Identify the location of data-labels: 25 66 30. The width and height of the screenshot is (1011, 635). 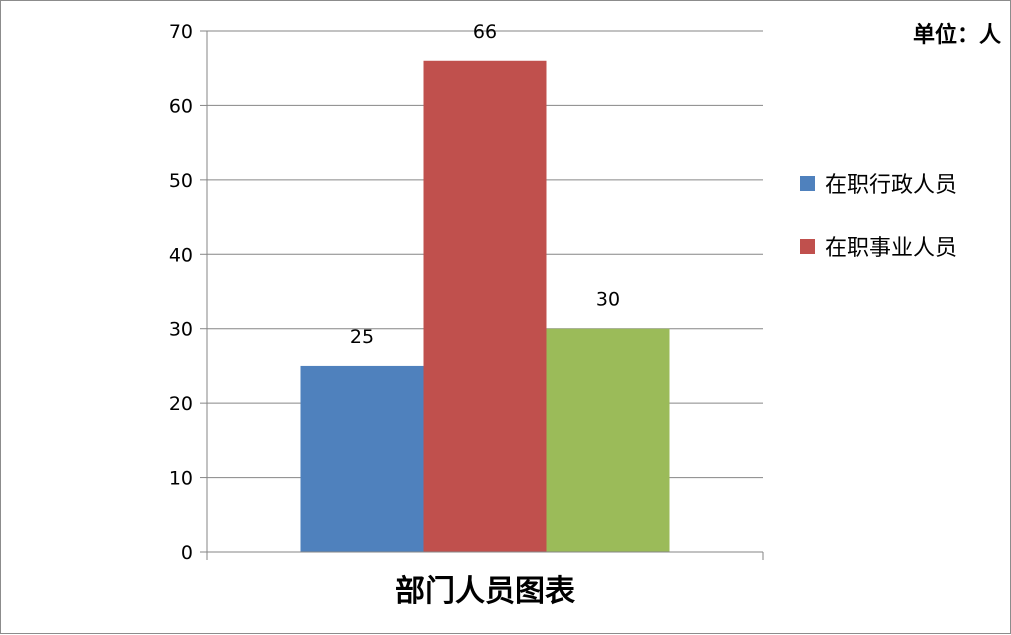
(485, 184).